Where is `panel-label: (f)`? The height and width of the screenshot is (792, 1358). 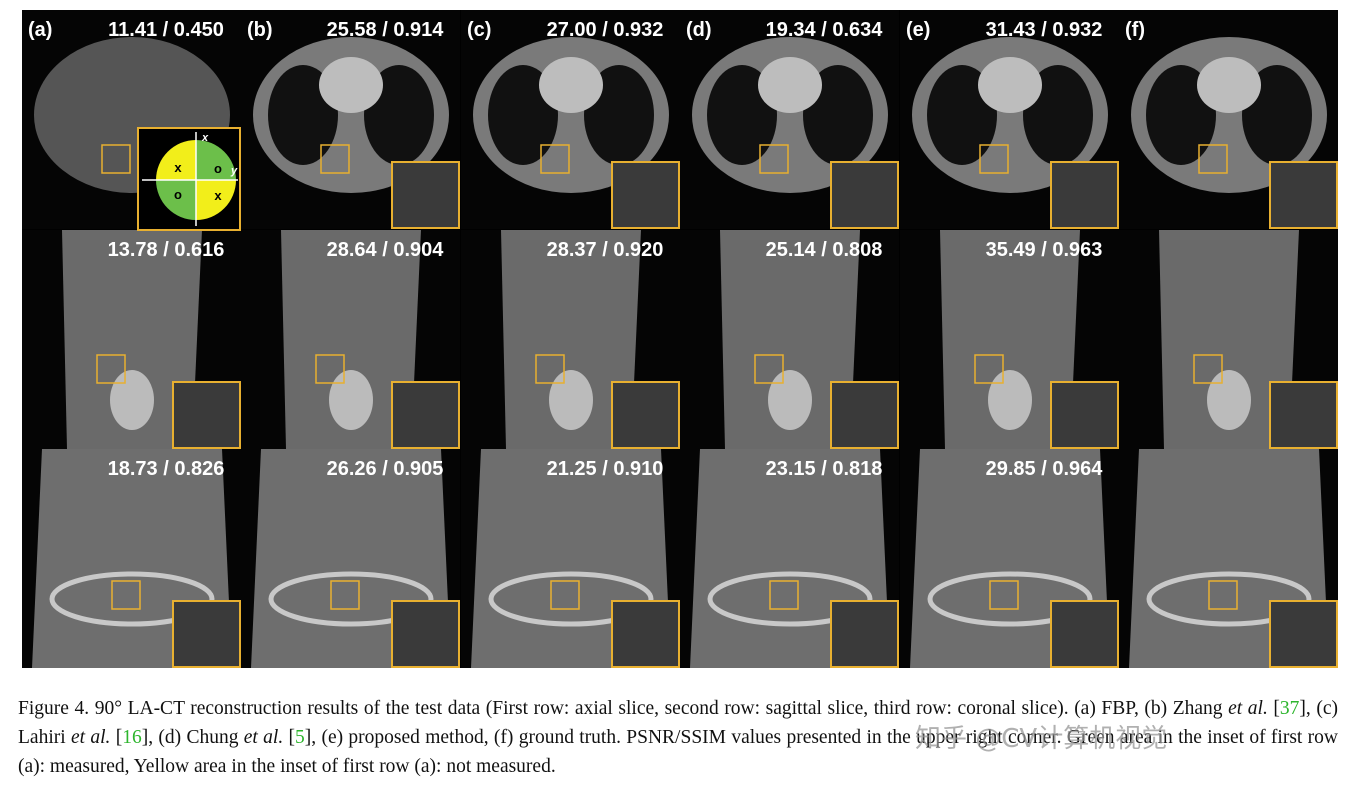 panel-label: (f) is located at coordinates (1135, 30).